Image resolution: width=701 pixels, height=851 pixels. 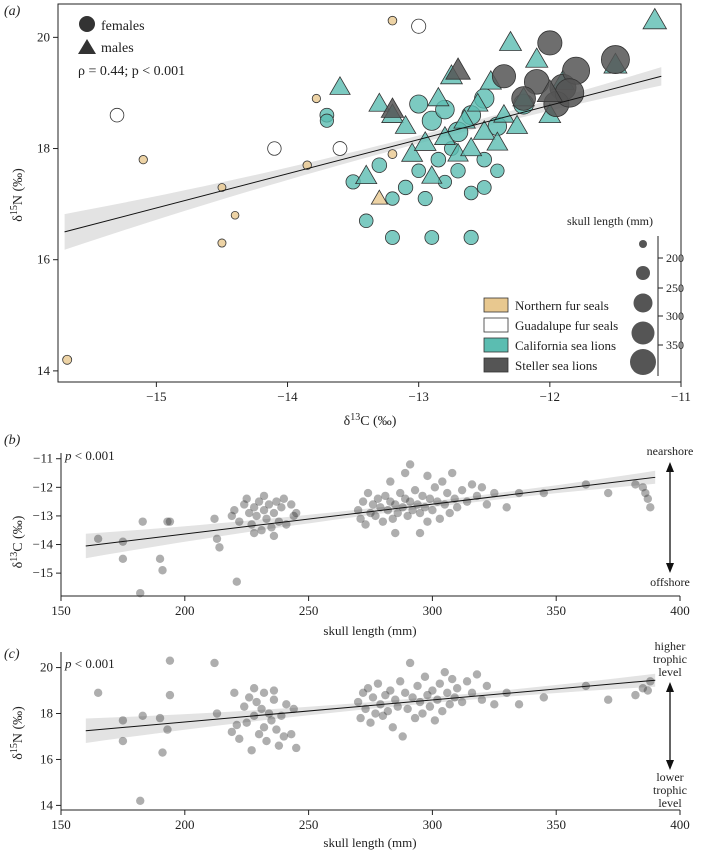 I want to click on size-legend-label-350: 350, so click(x=675, y=345).